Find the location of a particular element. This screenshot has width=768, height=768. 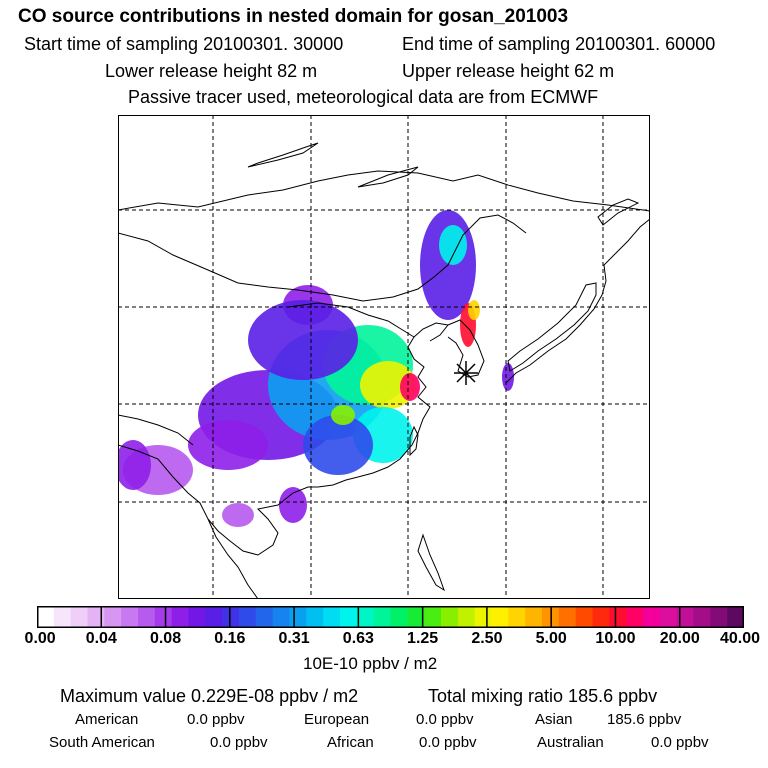

american-label: American is located at coordinates (107, 719).